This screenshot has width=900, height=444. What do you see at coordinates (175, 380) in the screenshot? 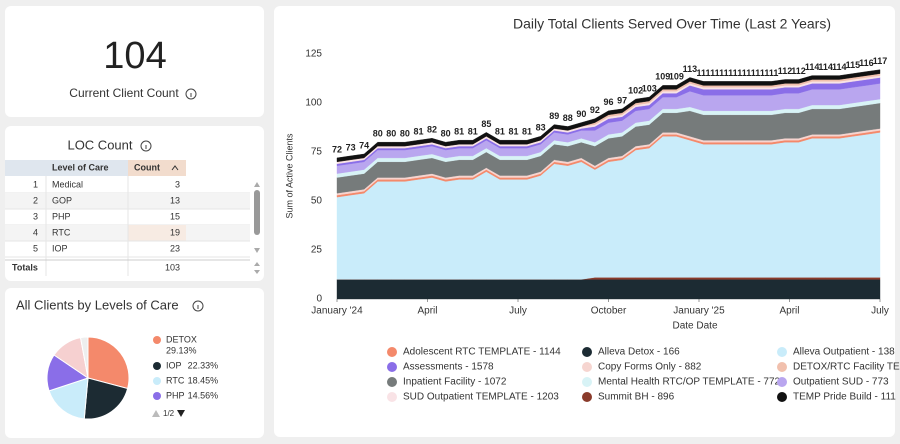
I see `legend-label: RTC` at bounding box center [175, 380].